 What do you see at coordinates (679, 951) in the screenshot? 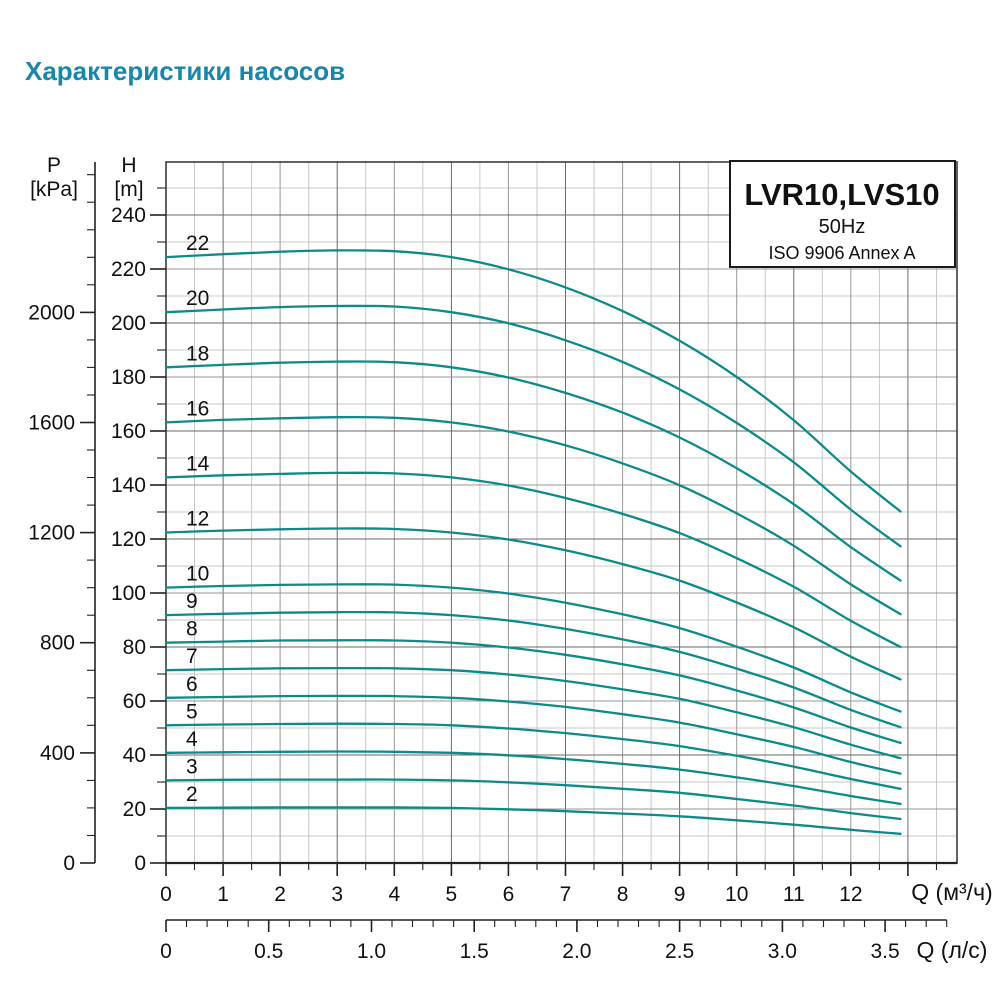
I see `ls-tick-label: 2.5` at bounding box center [679, 951].